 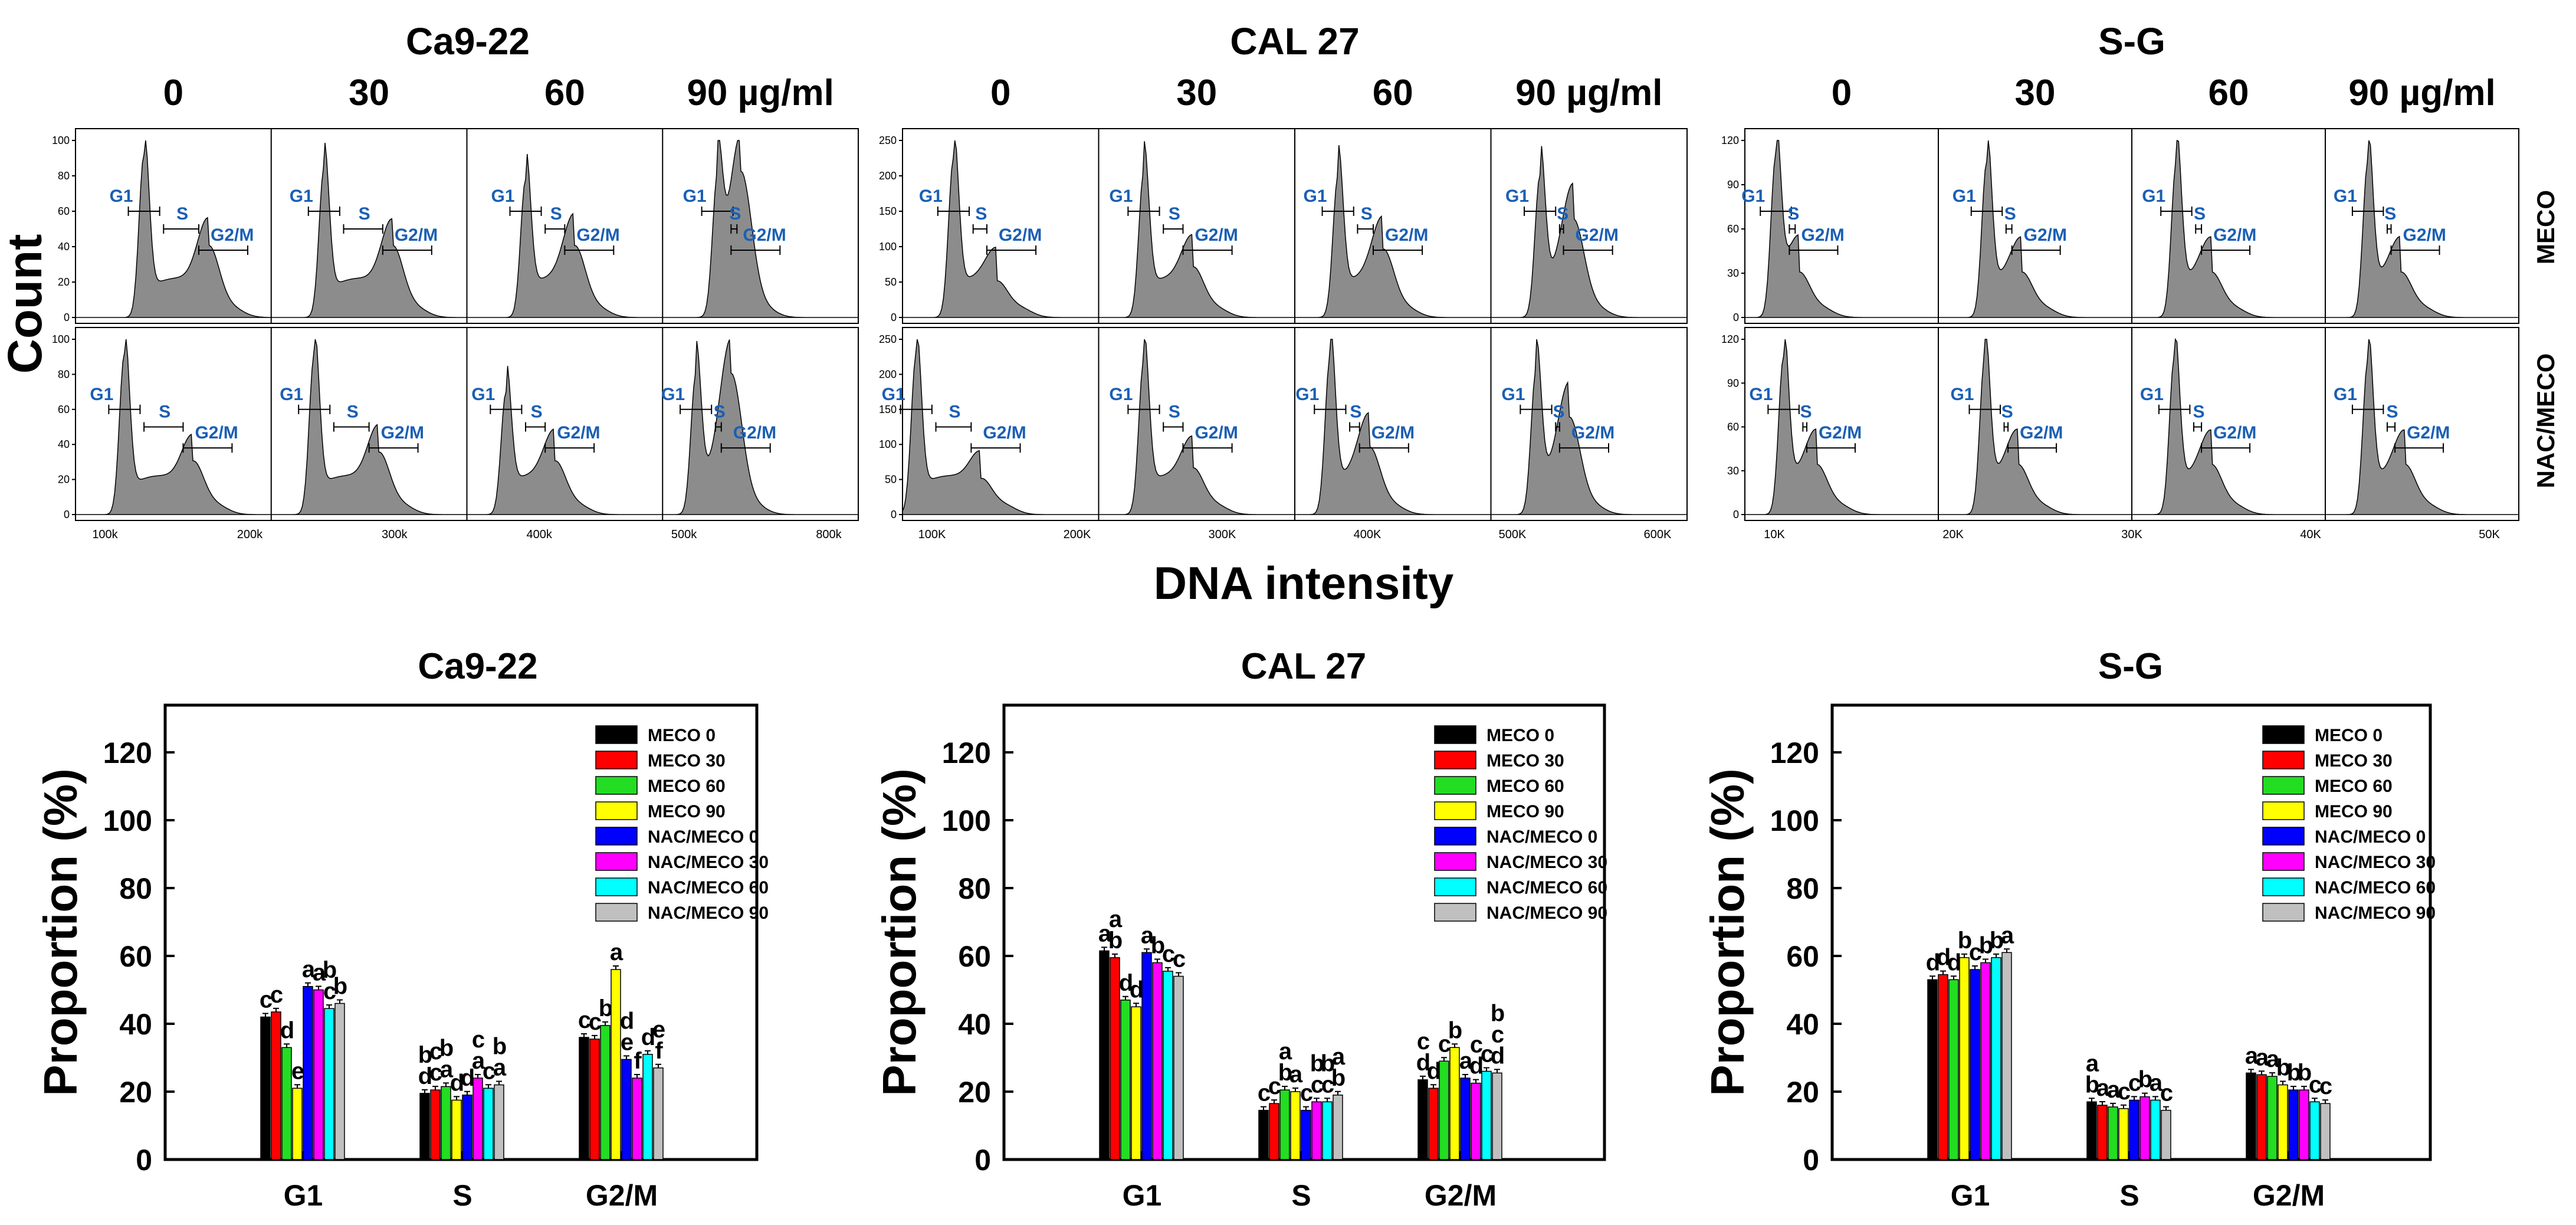 What do you see at coordinates (1733, 185) in the screenshot?
I see `y-tick-label: 90` at bounding box center [1733, 185].